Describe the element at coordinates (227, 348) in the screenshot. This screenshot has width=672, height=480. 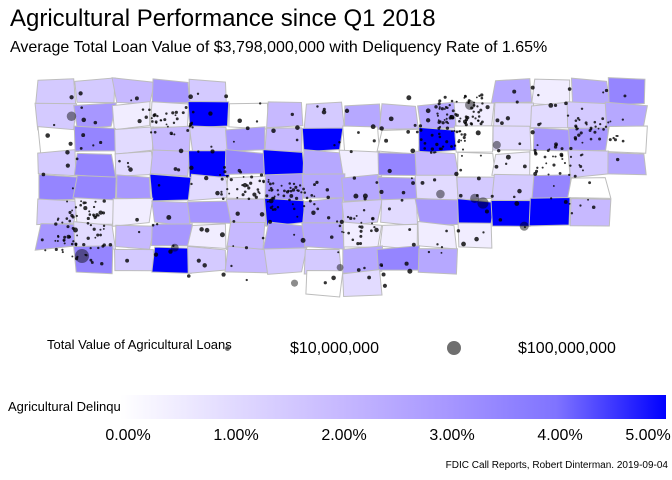
I see `size-legend-small-dot` at that location.